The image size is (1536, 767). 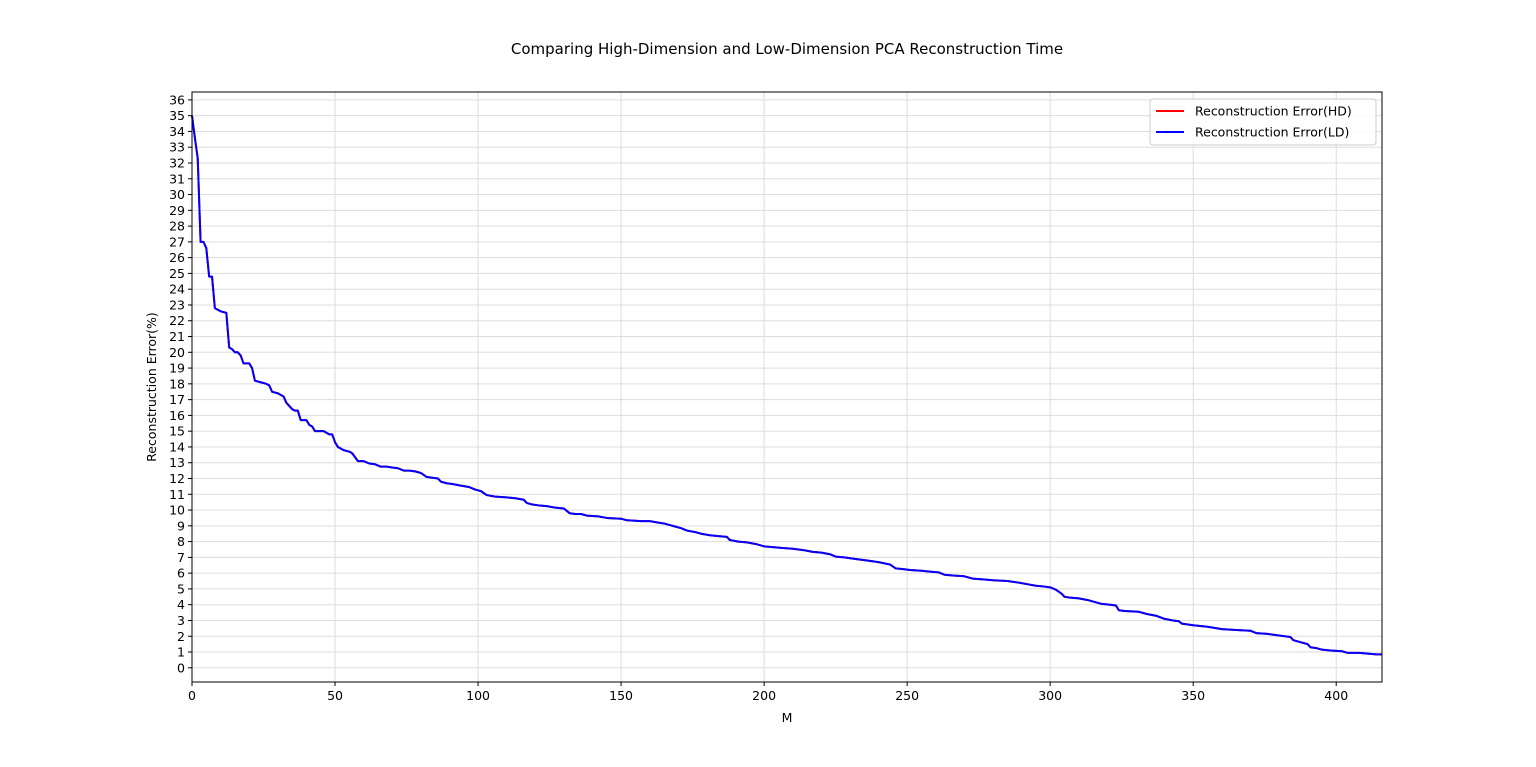 I want to click on y-tick-label: 2, so click(x=181, y=636).